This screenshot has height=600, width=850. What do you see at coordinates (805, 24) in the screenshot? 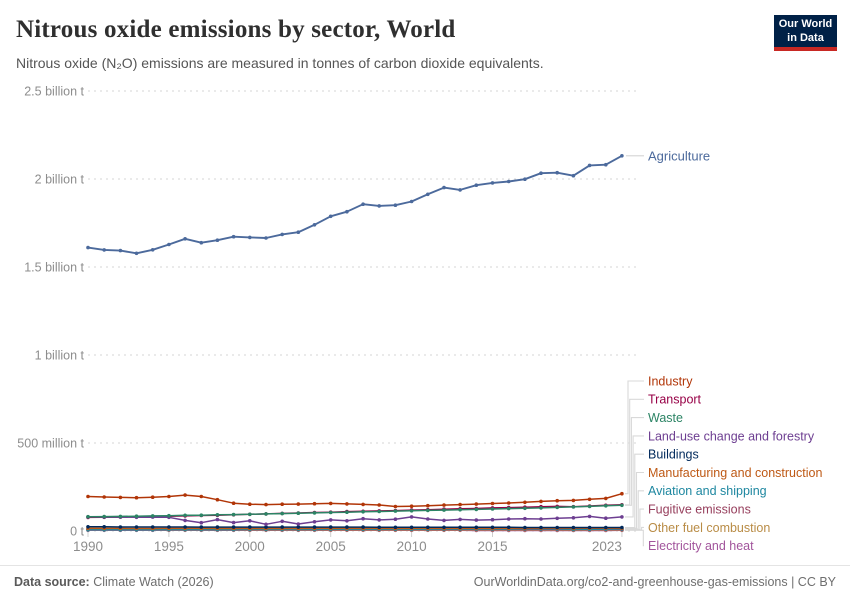
I see `owid-logo-line1: Our World` at bounding box center [805, 24].